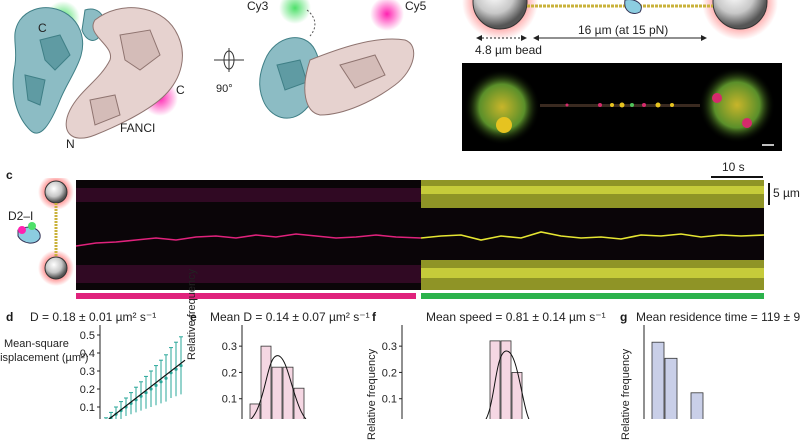 This screenshot has height=440, width=800. Describe the element at coordinates (786, 193) in the screenshot. I see `distance-scale-label: 5 µm` at that location.